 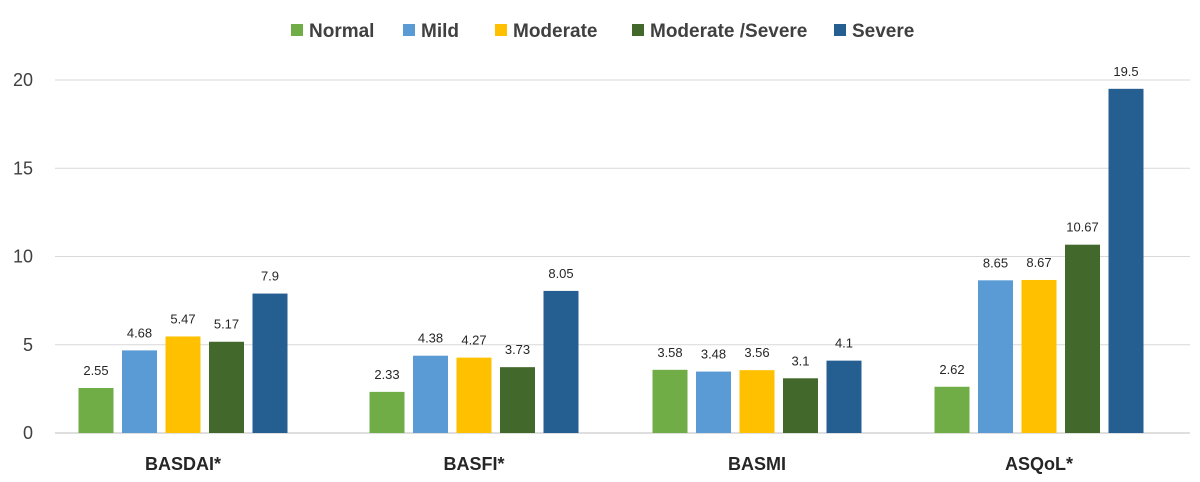 I want to click on bar-asqol-moderate-severe, so click(x=1082, y=338).